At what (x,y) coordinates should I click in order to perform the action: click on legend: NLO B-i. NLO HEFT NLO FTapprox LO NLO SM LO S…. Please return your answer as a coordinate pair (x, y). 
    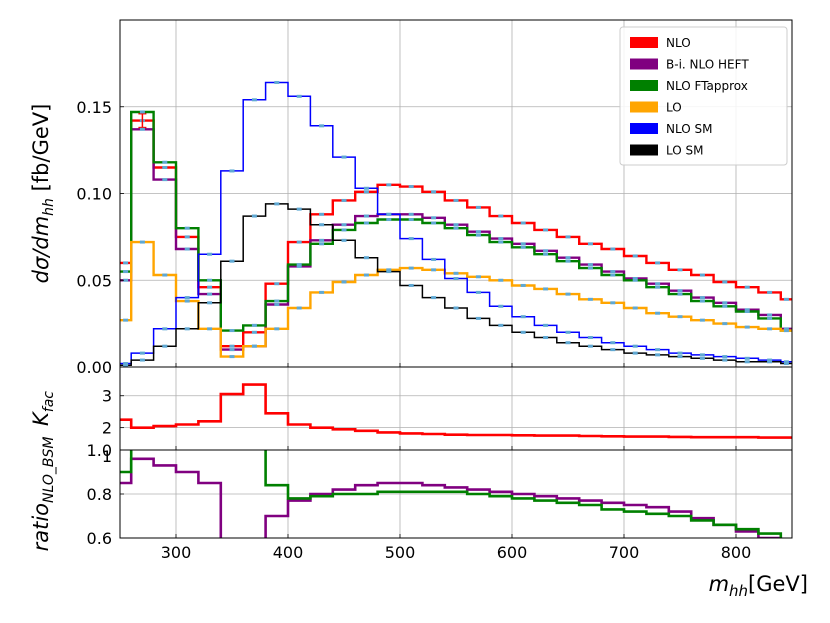
    Looking at the image, I should click on (703, 96).